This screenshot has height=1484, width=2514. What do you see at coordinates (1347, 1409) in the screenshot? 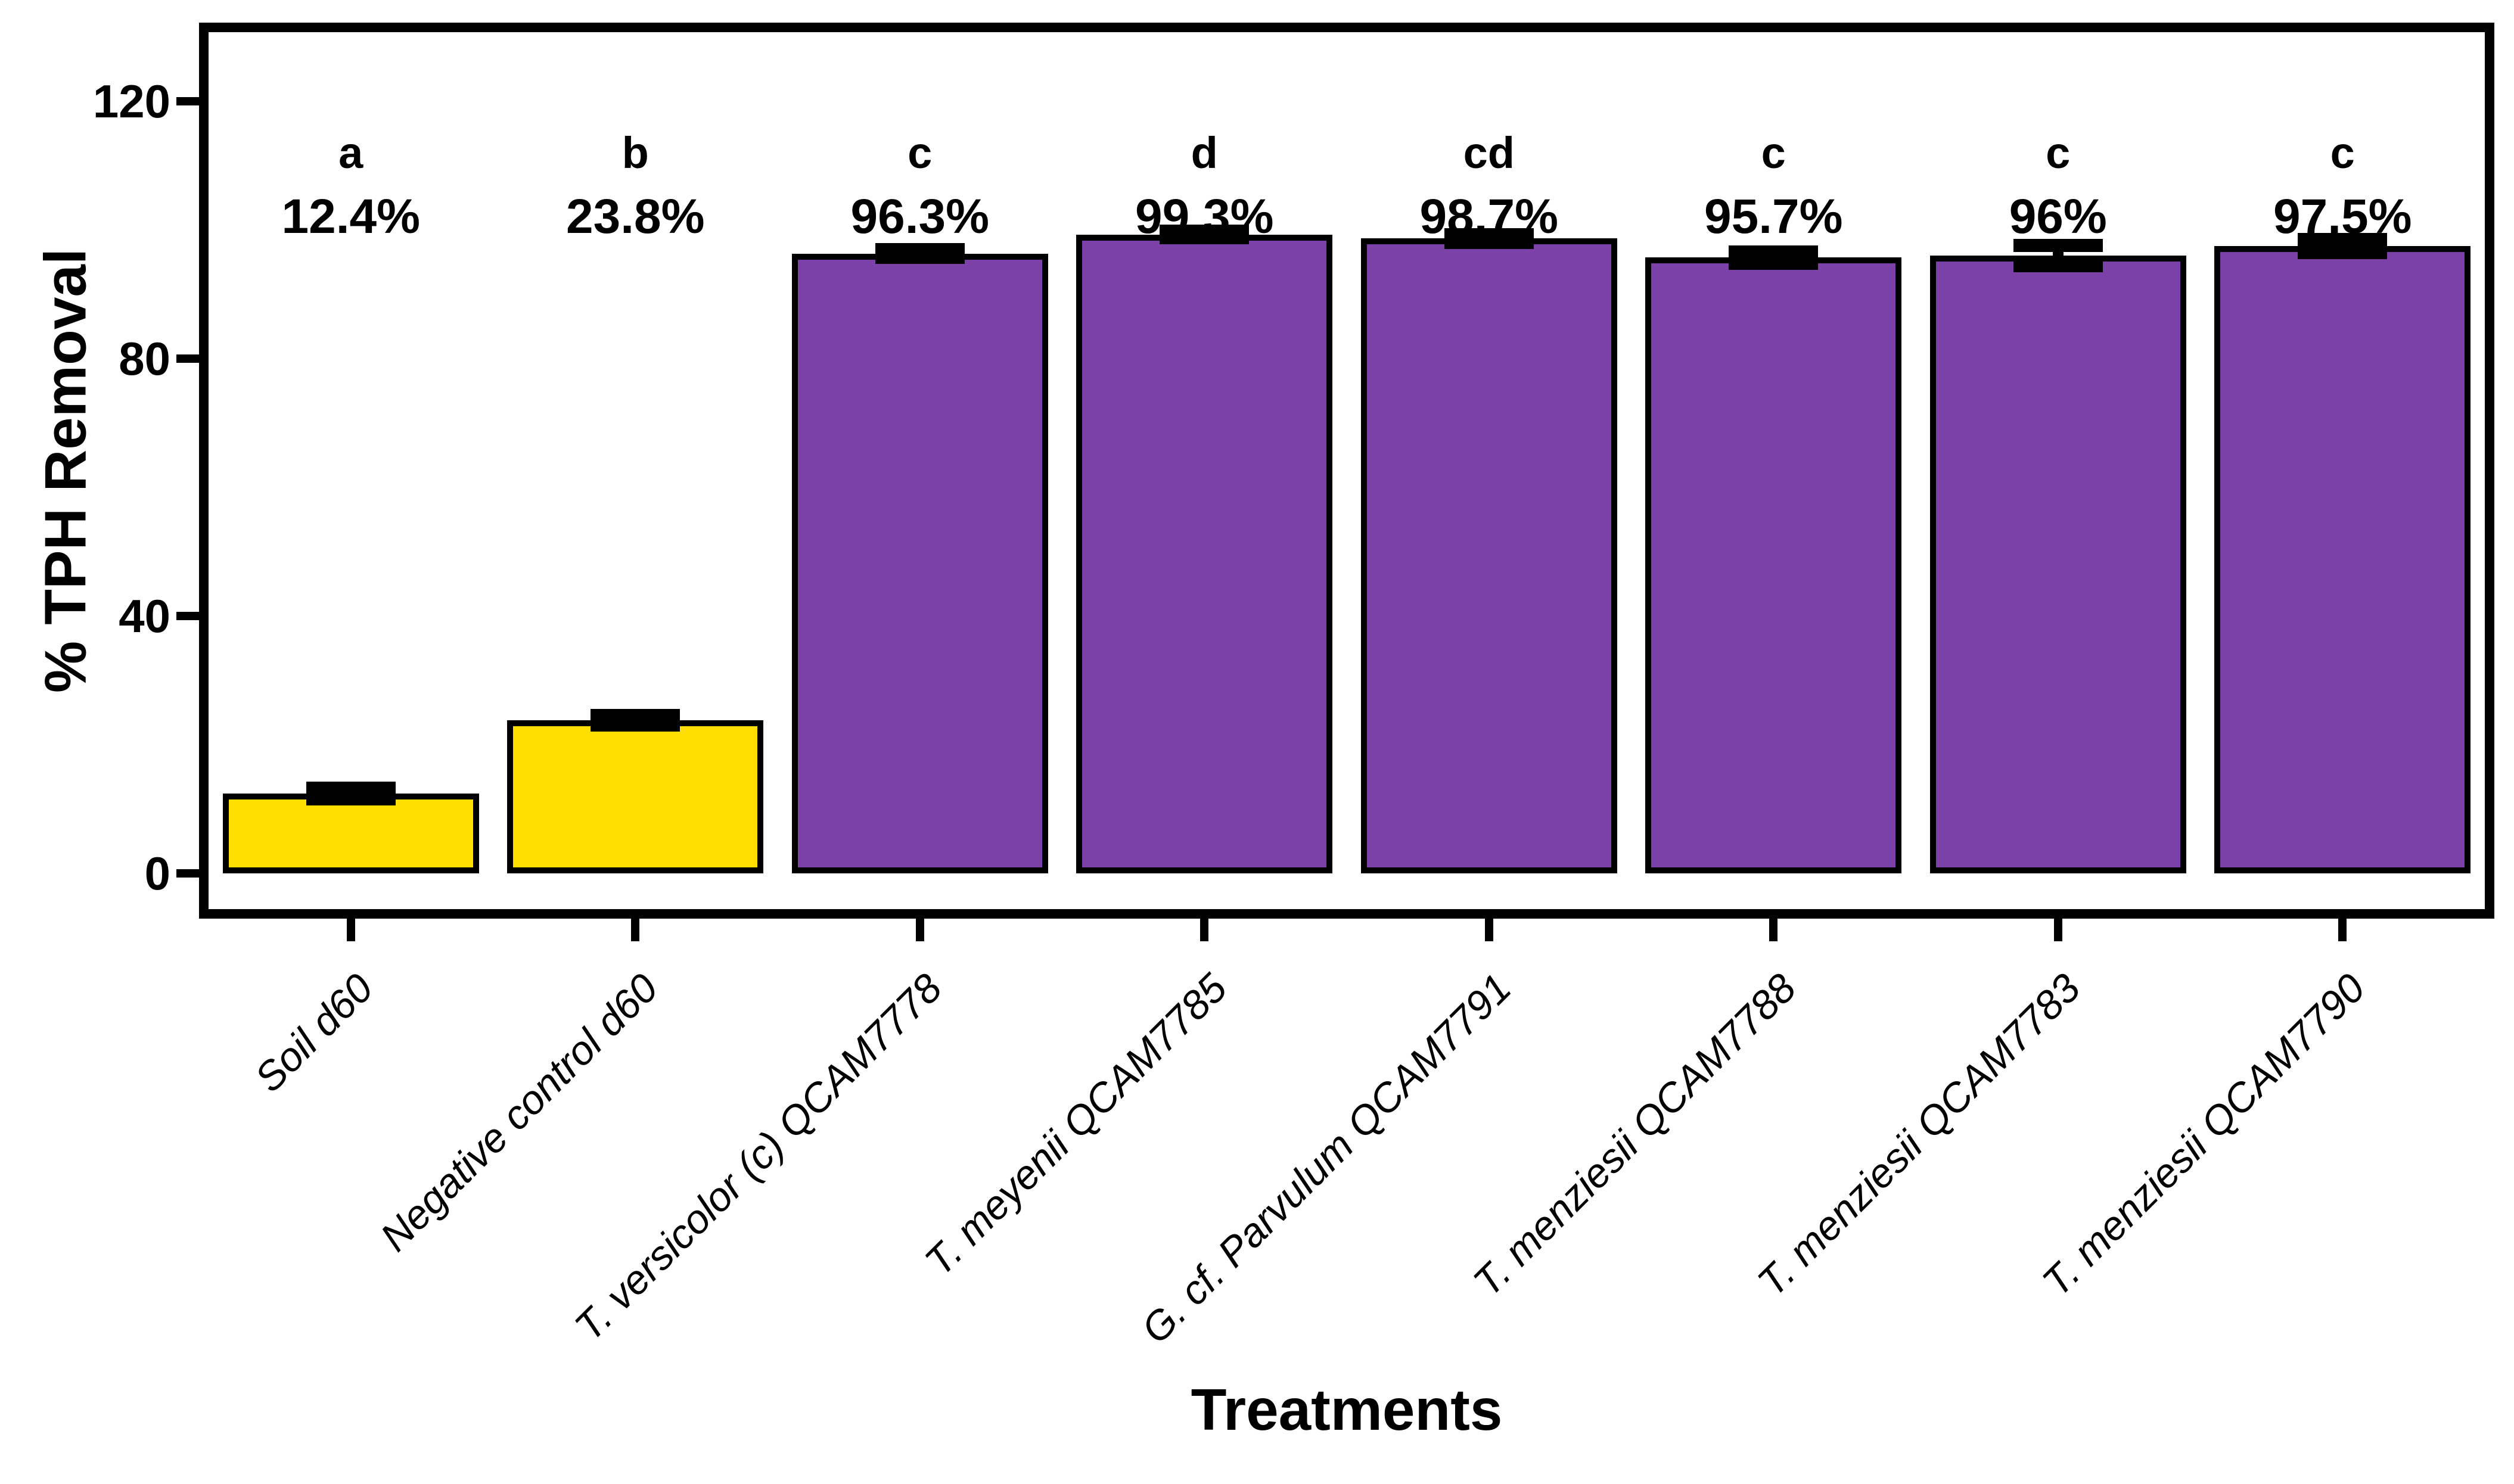
I see `x-axis-title: Treatments` at bounding box center [1347, 1409].